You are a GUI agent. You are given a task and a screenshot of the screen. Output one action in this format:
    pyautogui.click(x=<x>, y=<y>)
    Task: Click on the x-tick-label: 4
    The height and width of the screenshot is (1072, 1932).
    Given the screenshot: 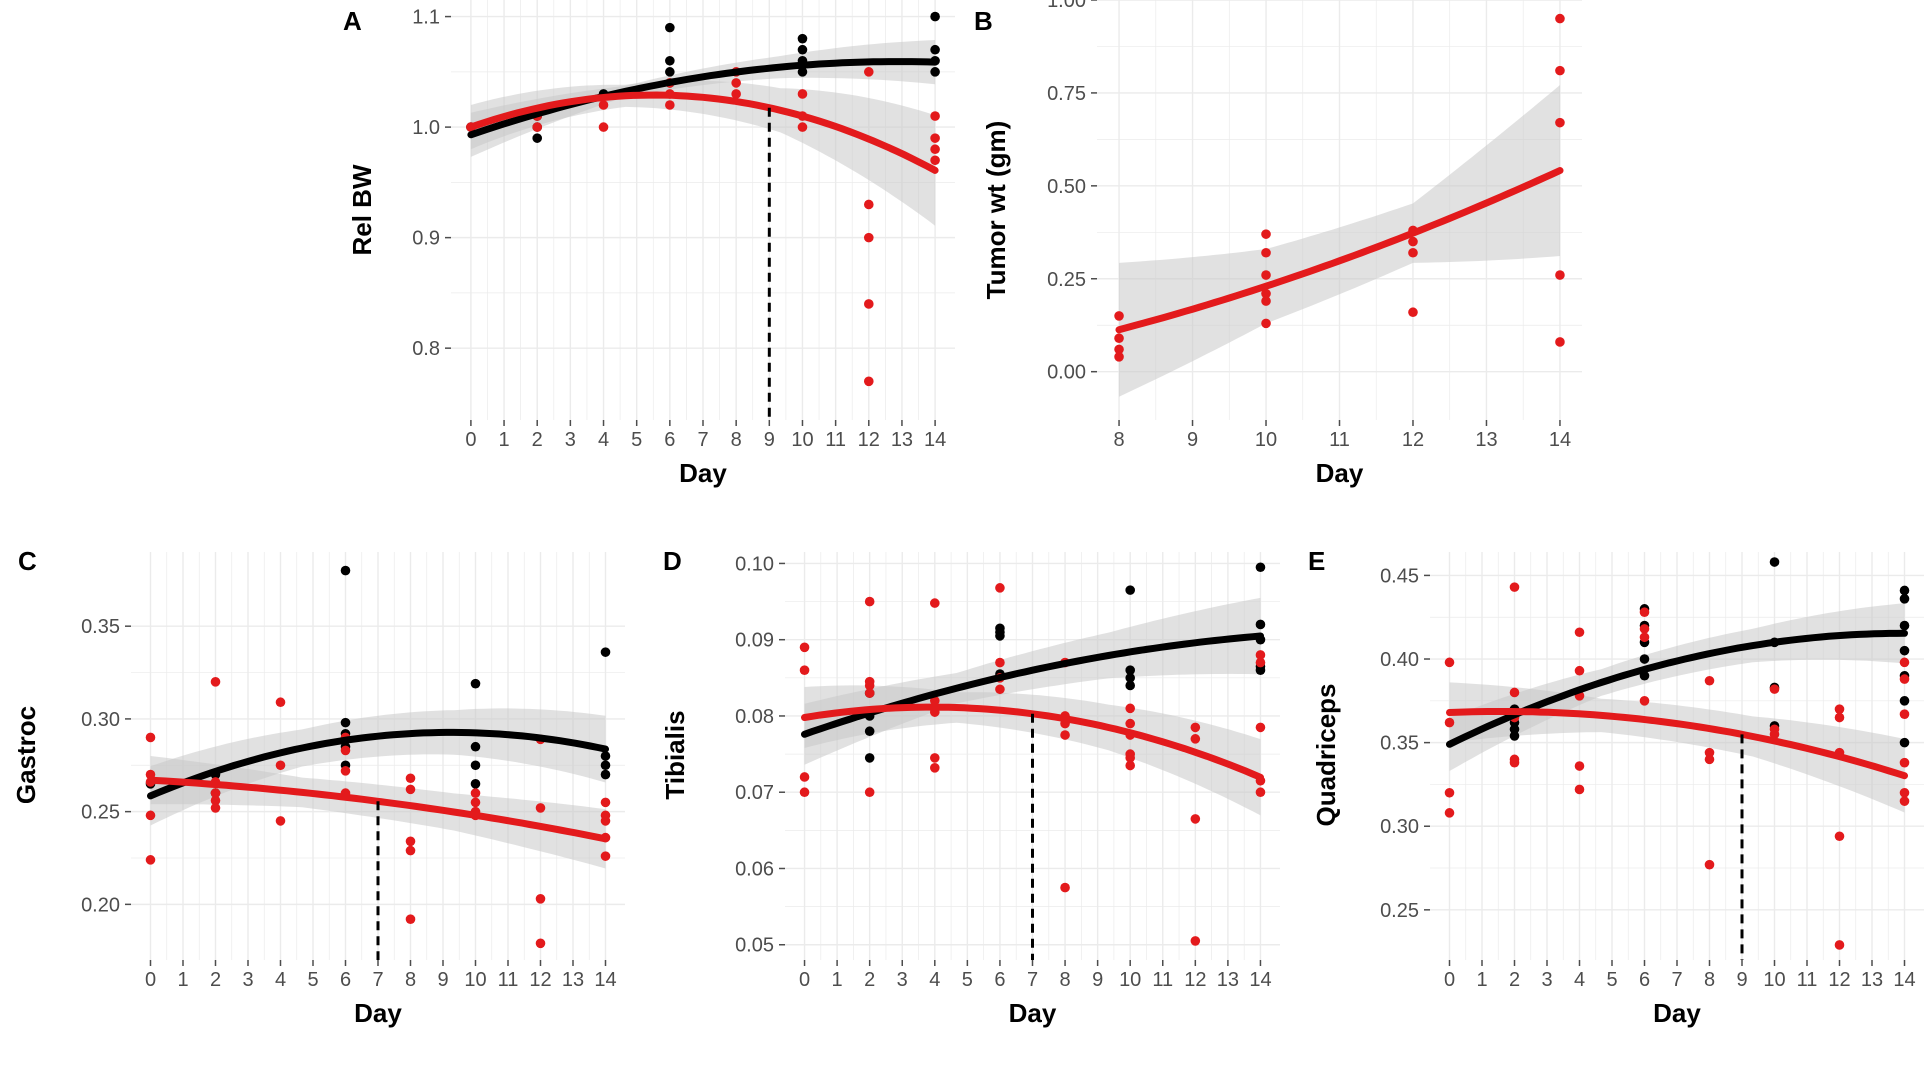 What is the action you would take?
    pyautogui.click(x=1579, y=980)
    